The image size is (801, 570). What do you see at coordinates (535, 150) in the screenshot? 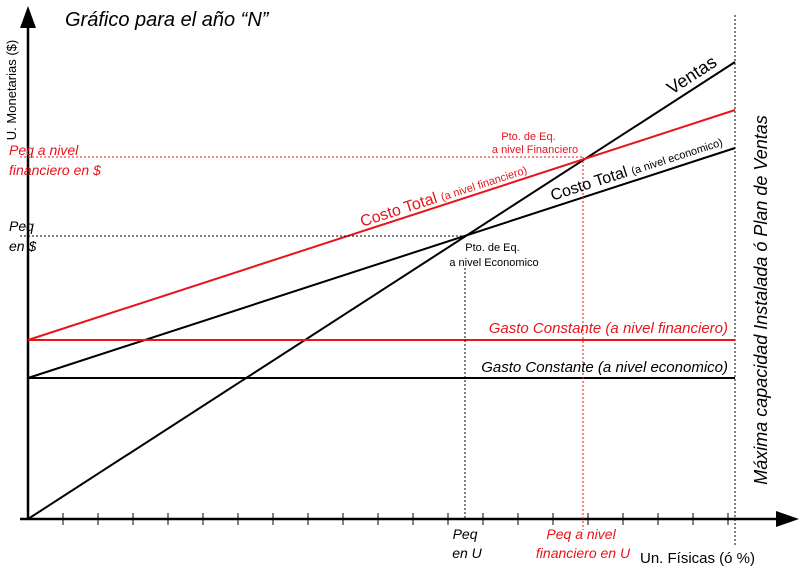
I see `label-line: a nivel Financiero` at bounding box center [535, 150].